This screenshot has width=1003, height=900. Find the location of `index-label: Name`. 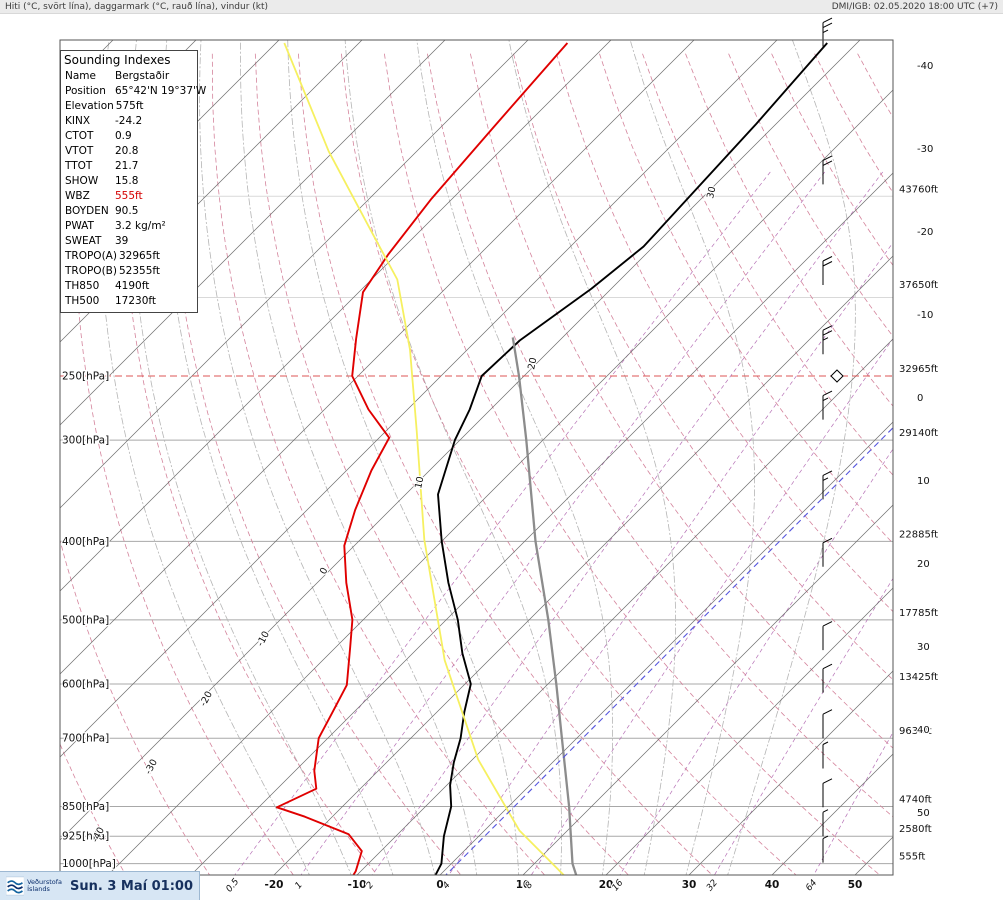

index-label: Name is located at coordinates (80, 76).